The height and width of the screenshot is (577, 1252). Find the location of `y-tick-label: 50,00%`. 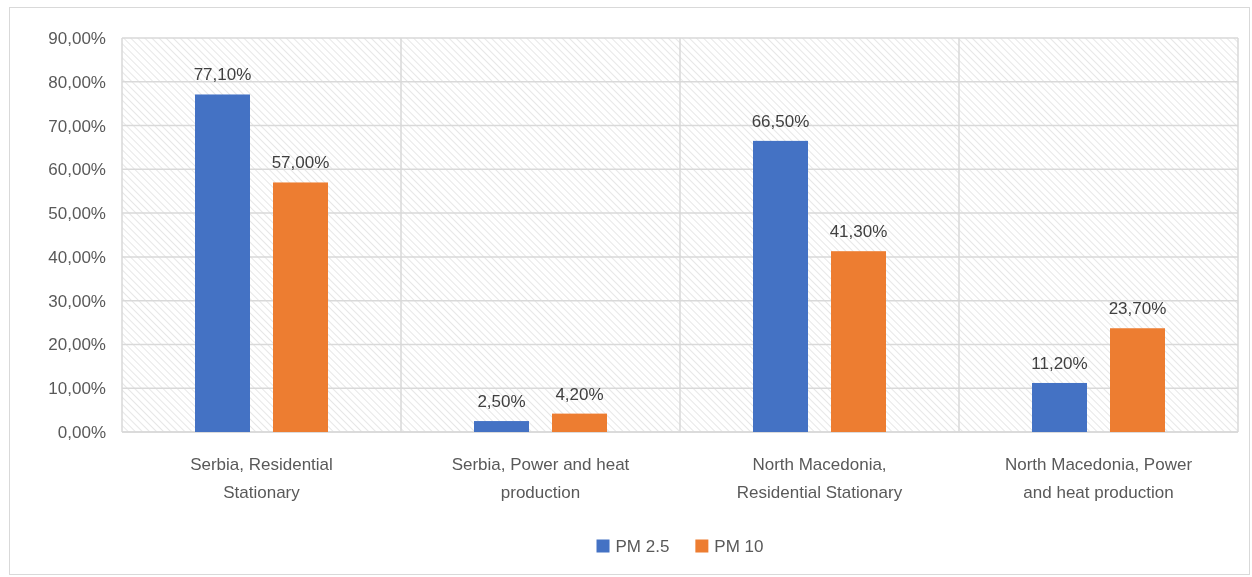

y-tick-label: 50,00% is located at coordinates (77, 214).